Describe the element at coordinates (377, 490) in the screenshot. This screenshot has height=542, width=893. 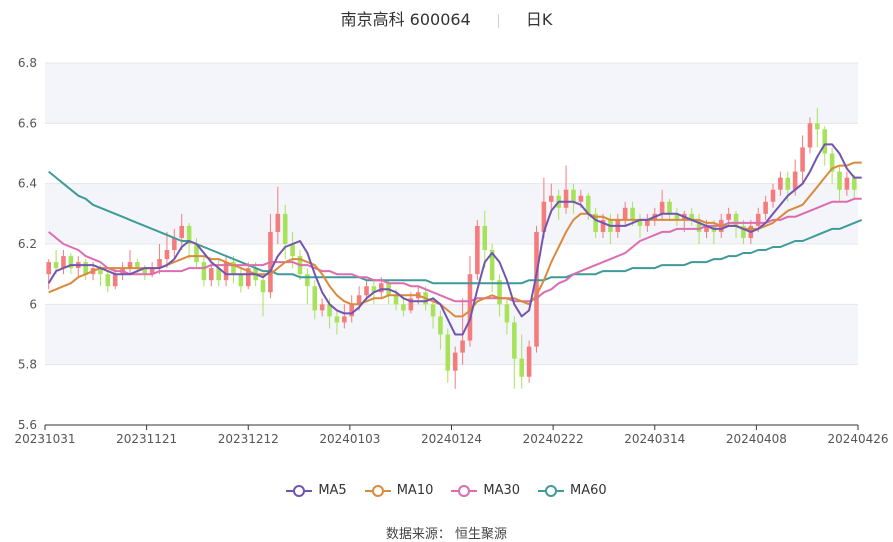
I see `legend-ma10-icon` at that location.